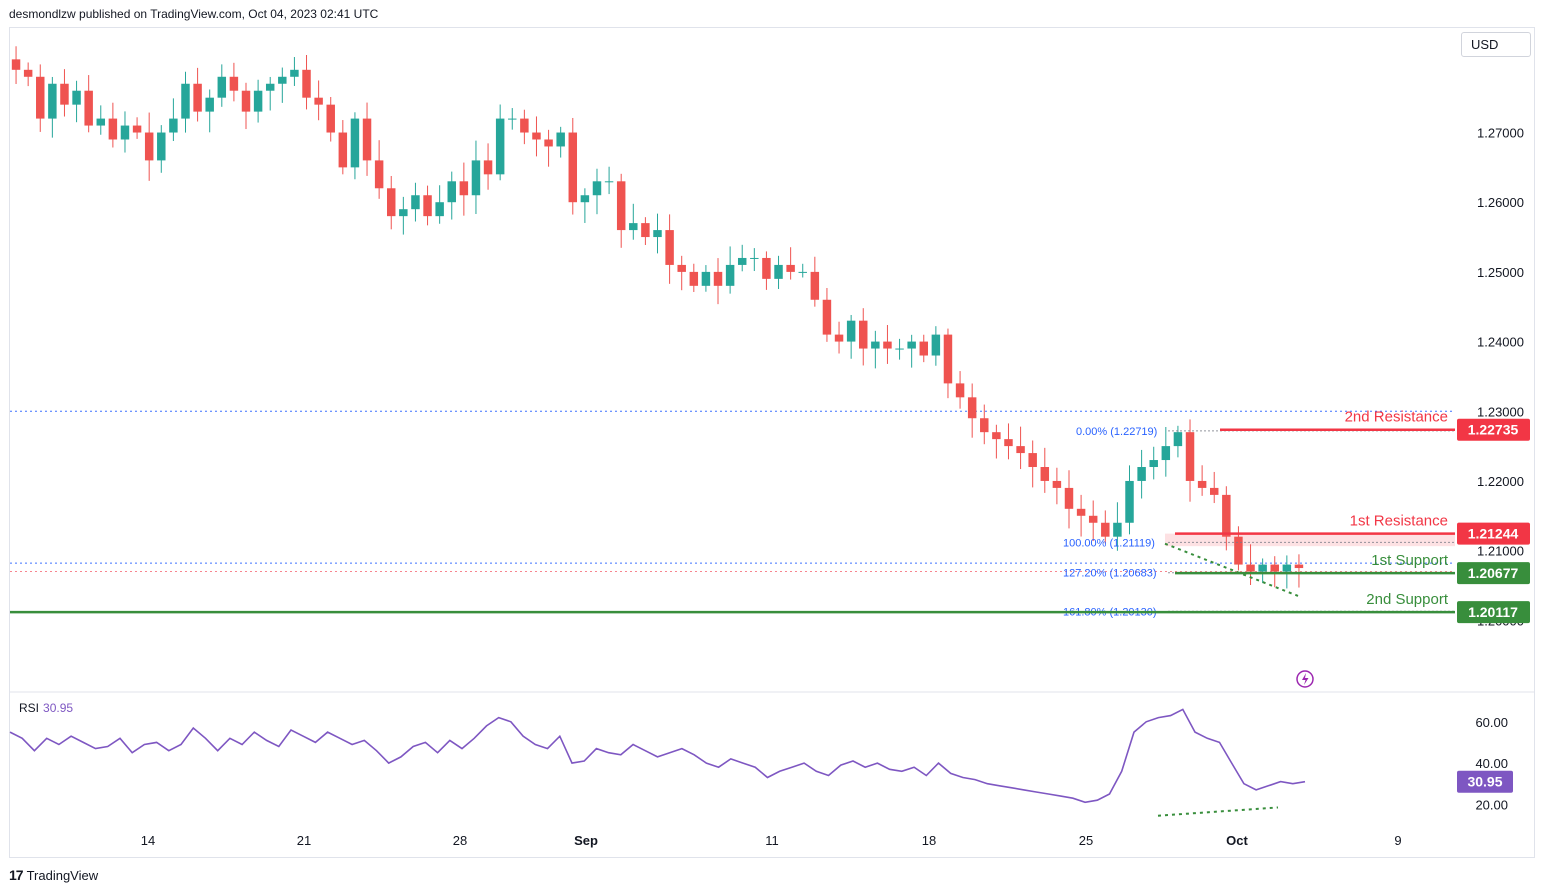  Describe the element at coordinates (1410, 560) in the screenshot. I see `level-name: 1st Support` at that location.